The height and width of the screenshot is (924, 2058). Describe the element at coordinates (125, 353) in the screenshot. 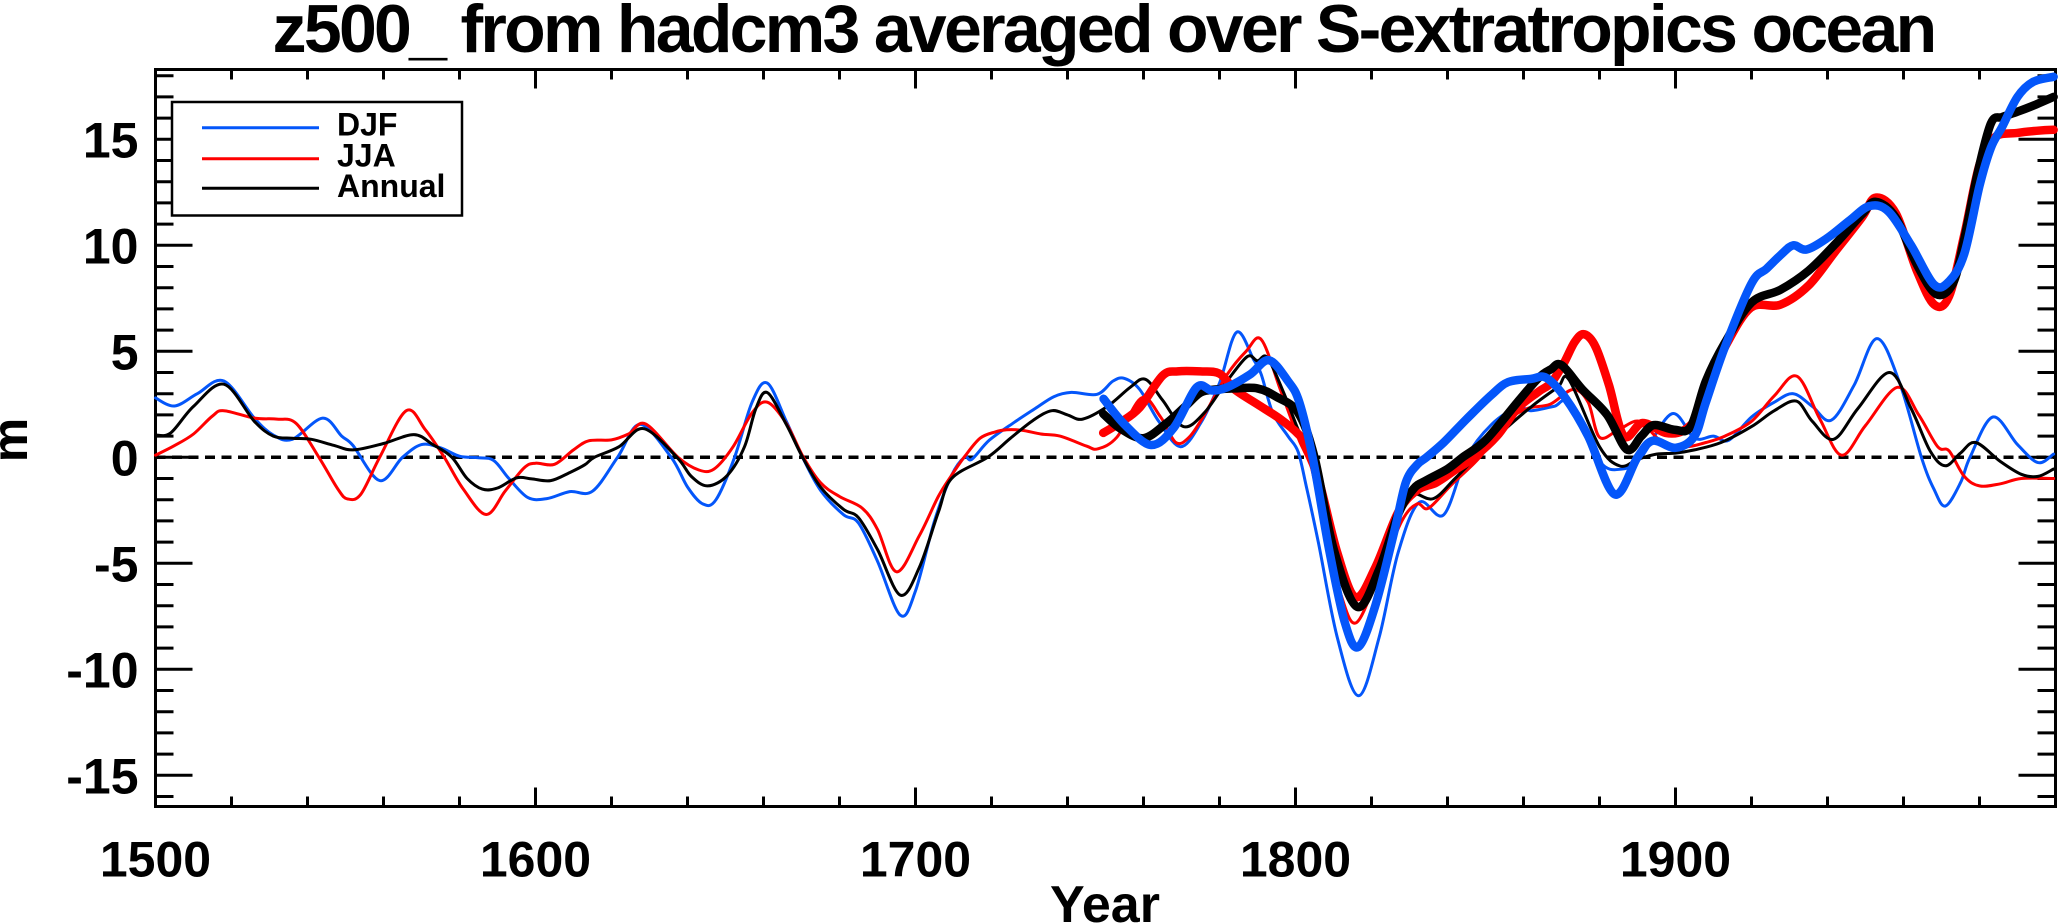

I see `svg-text: 5` at that location.